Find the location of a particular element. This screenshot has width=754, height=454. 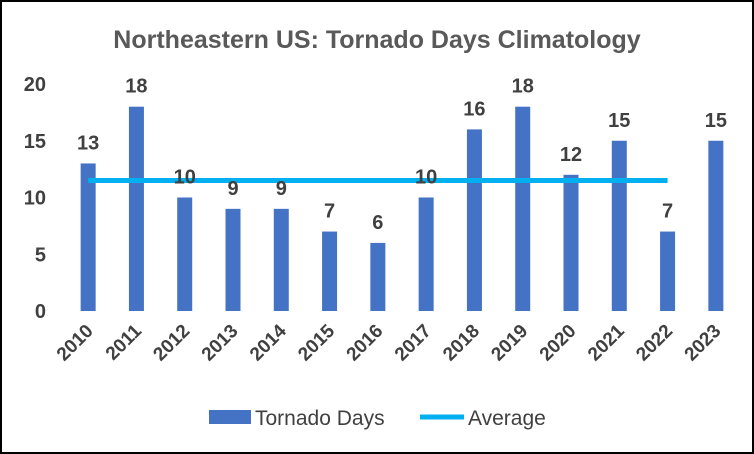

x-tick-label: 2020 is located at coordinates (558, 343).